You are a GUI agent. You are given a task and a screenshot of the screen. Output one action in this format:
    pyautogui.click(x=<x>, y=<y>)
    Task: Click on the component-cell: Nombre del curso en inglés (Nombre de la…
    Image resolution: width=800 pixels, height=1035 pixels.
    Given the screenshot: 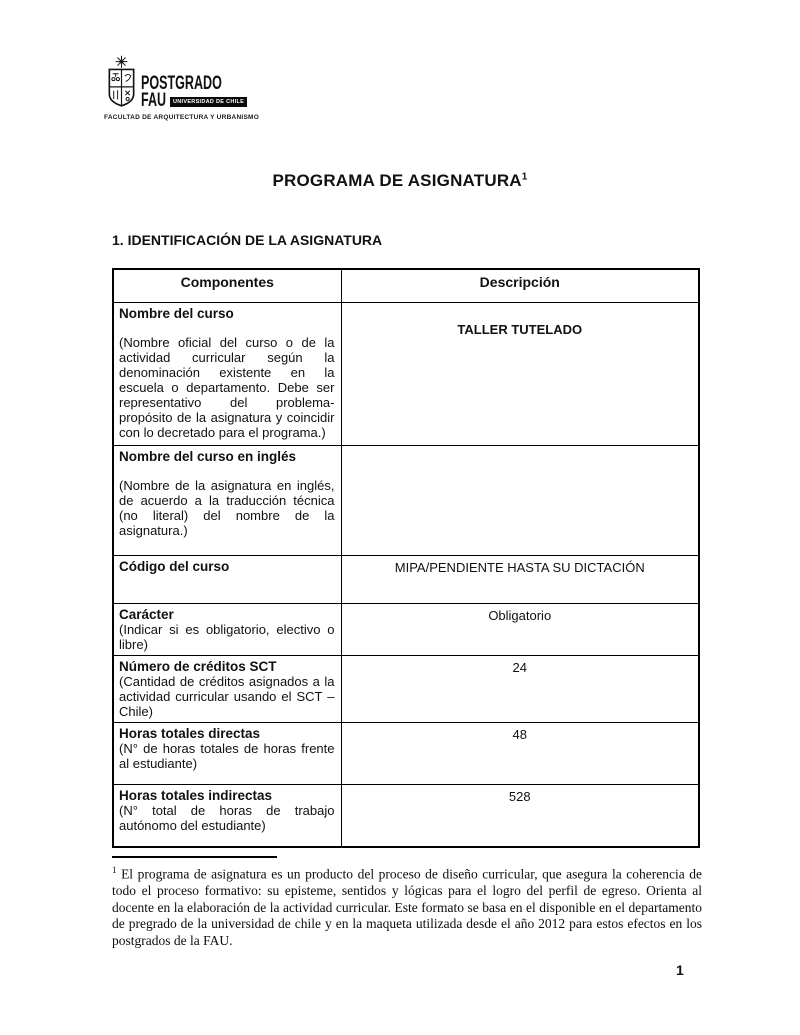 What is the action you would take?
    pyautogui.click(x=227, y=500)
    